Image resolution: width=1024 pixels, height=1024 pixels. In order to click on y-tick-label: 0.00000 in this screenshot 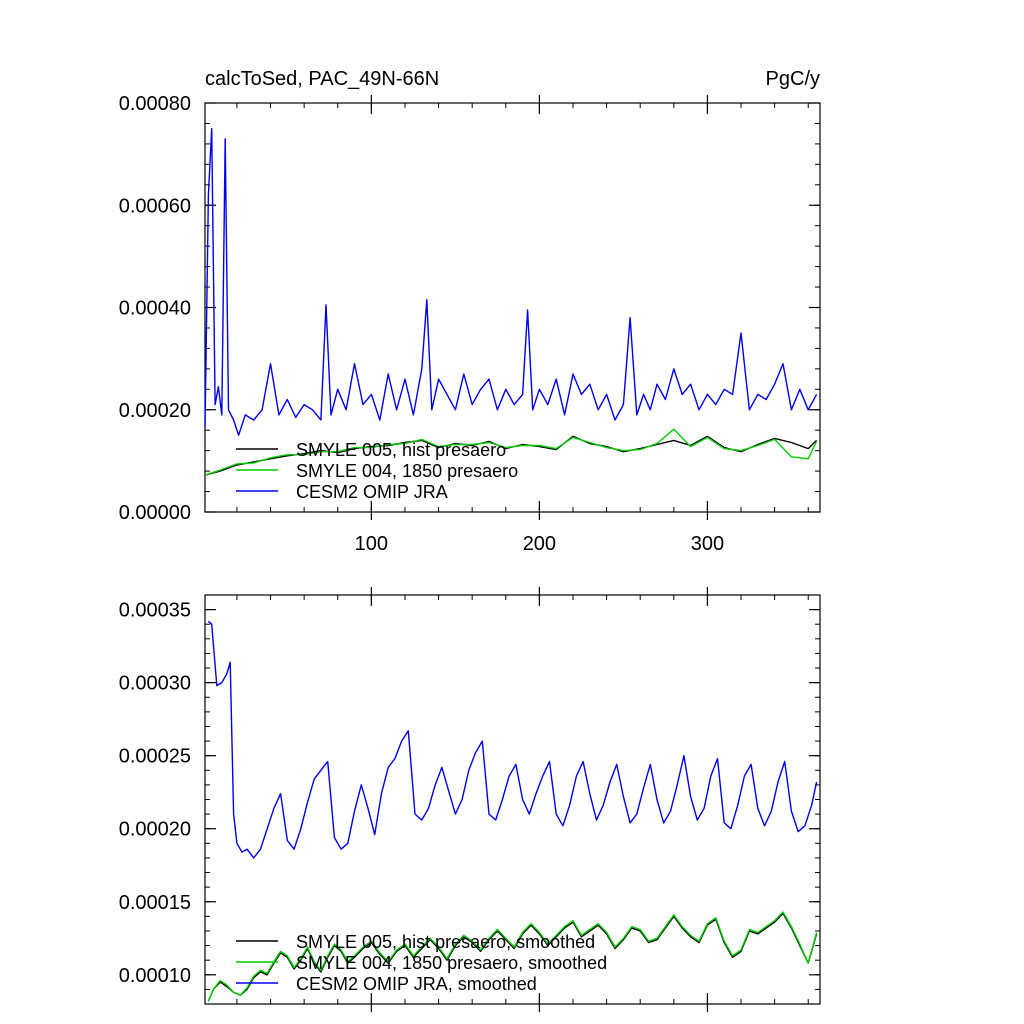, I will do `click(155, 513)`.